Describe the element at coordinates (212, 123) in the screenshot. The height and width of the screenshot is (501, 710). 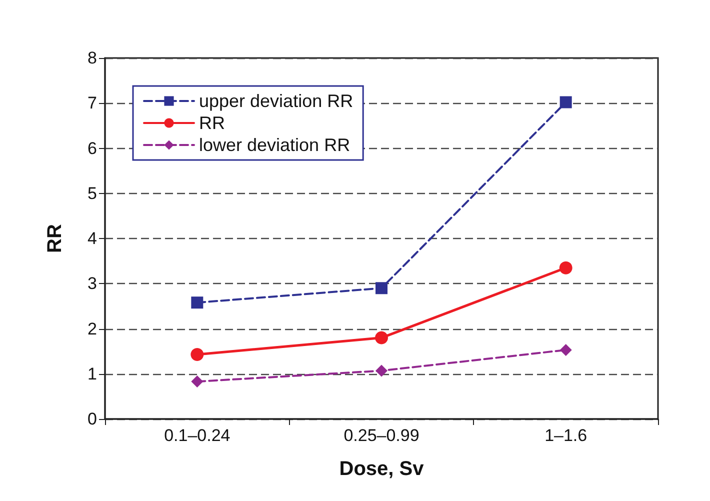
I see `legend-label: RR` at that location.